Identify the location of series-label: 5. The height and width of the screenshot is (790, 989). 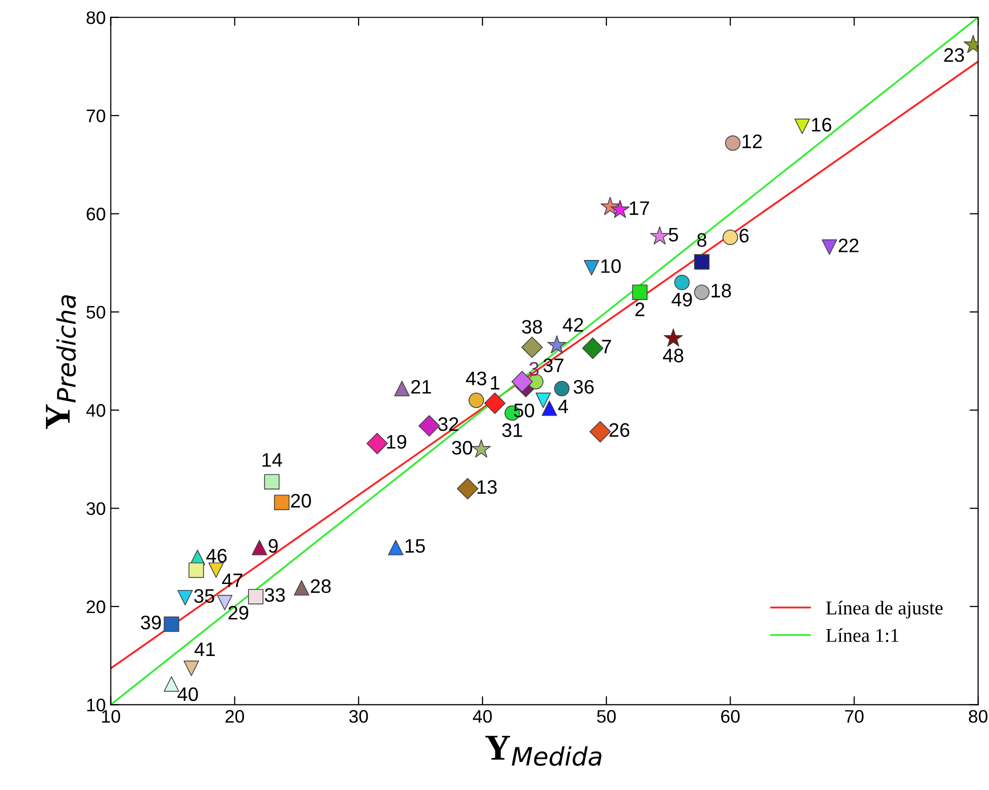
(673, 235).